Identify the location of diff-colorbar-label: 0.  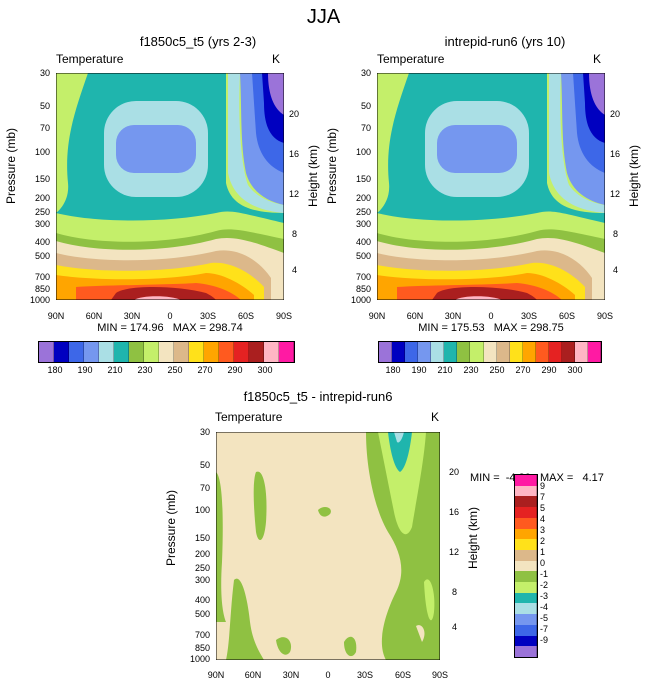
(543, 563).